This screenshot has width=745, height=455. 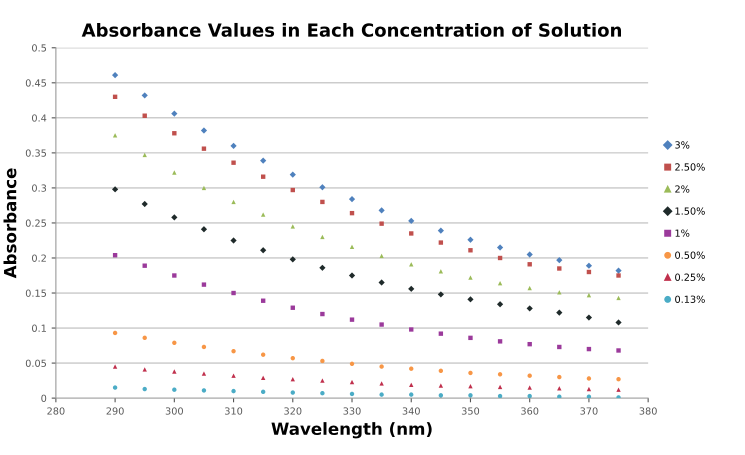 What do you see at coordinates (36, 153) in the screenshot?
I see `y-tick-label: 0.35` at bounding box center [36, 153].